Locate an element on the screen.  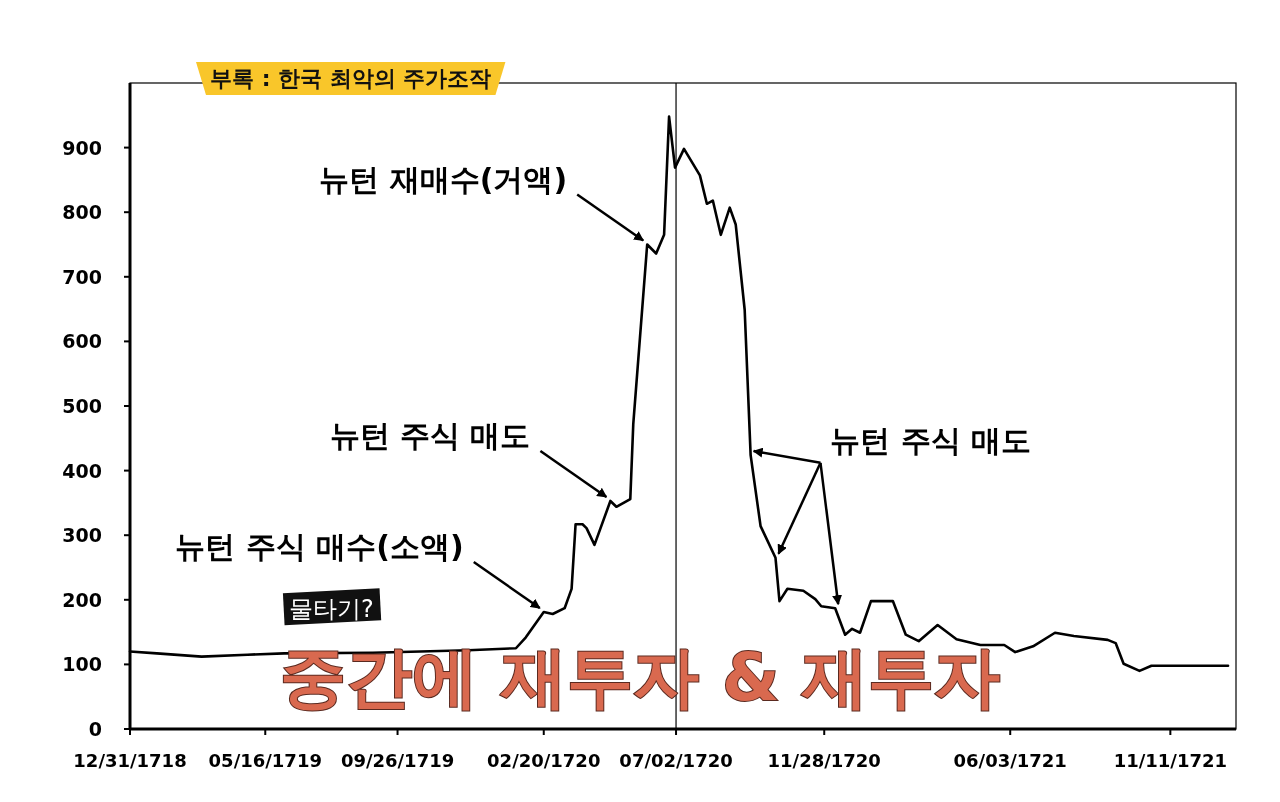
y-tick-label: 900 is located at coordinates (82, 147).